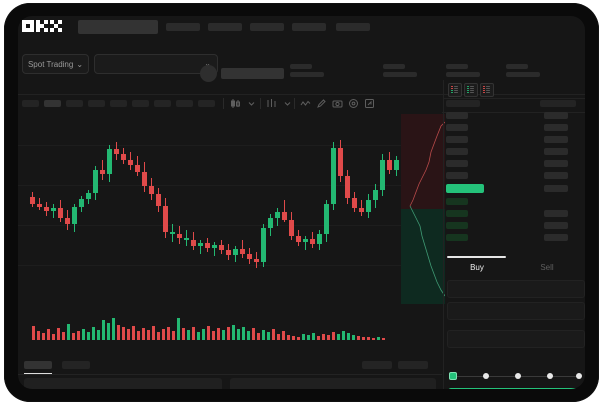 Image resolution: width=603 pixels, height=405 pixels. Describe the element at coordinates (260, 103) in the screenshot. I see `toolbar-divider` at that location.